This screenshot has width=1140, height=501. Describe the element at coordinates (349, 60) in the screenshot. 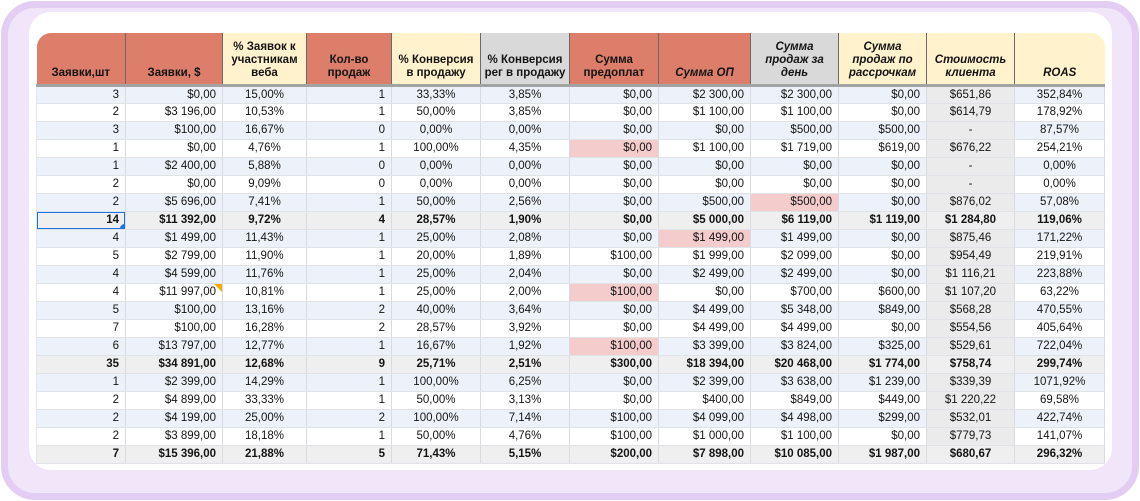

I see `column-header-3: Кол-во продаж` at that location.